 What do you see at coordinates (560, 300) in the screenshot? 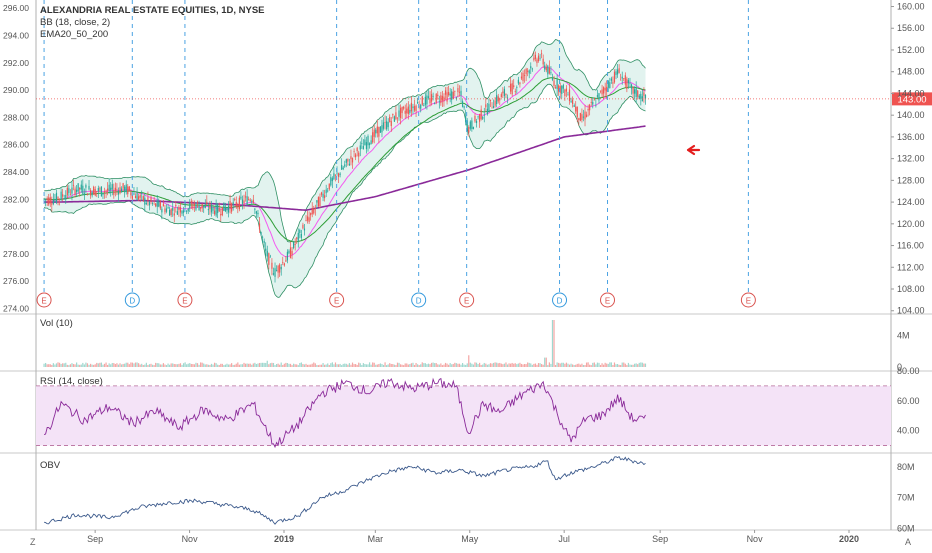
I see `dividend-marker` at bounding box center [560, 300].